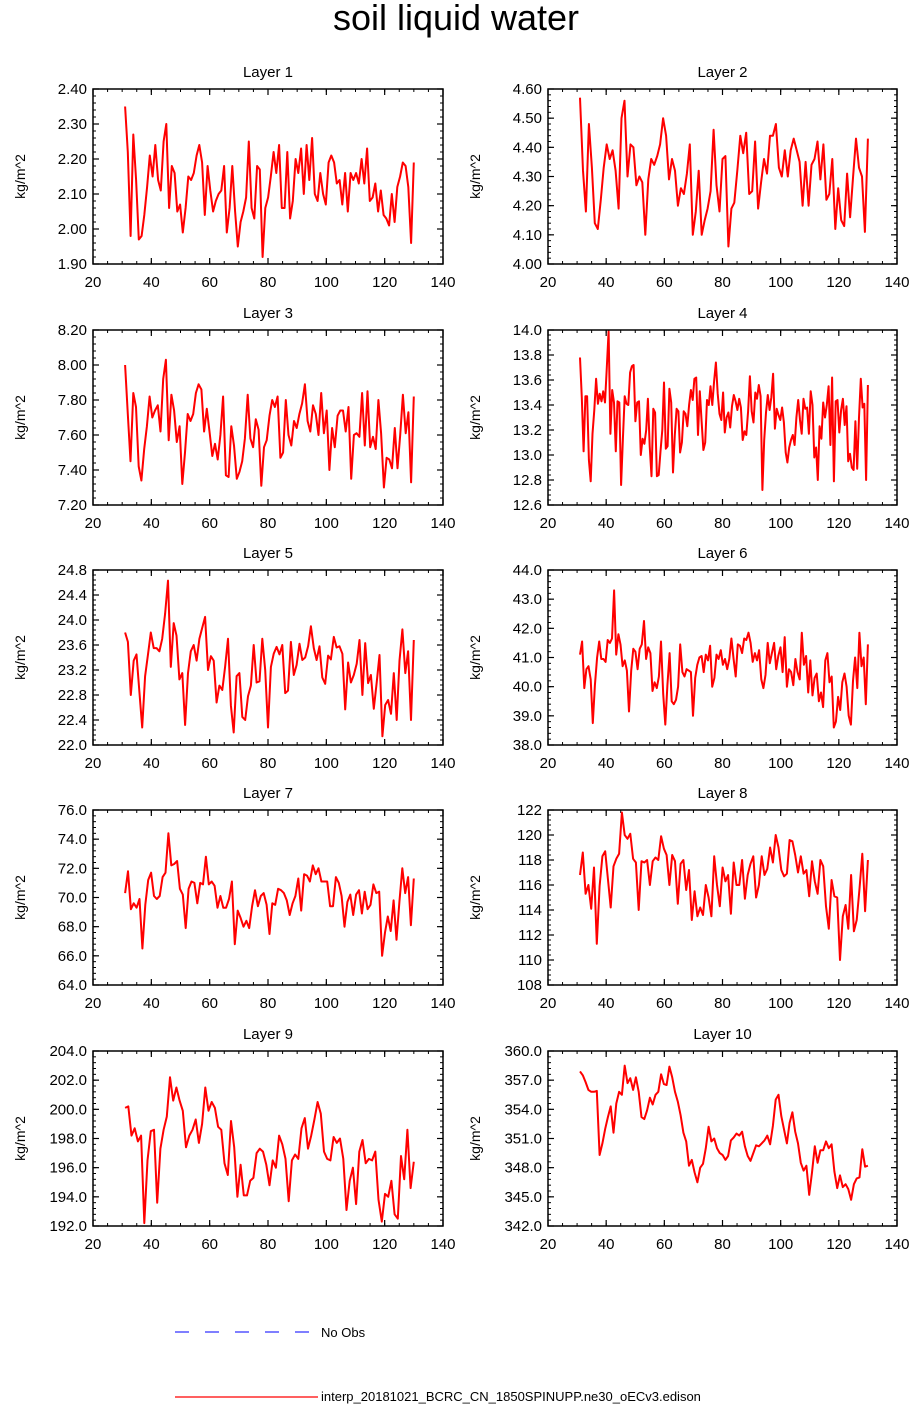 The image size is (912, 1406). I want to click on figure-title: soil liquid water, so click(456, 19).